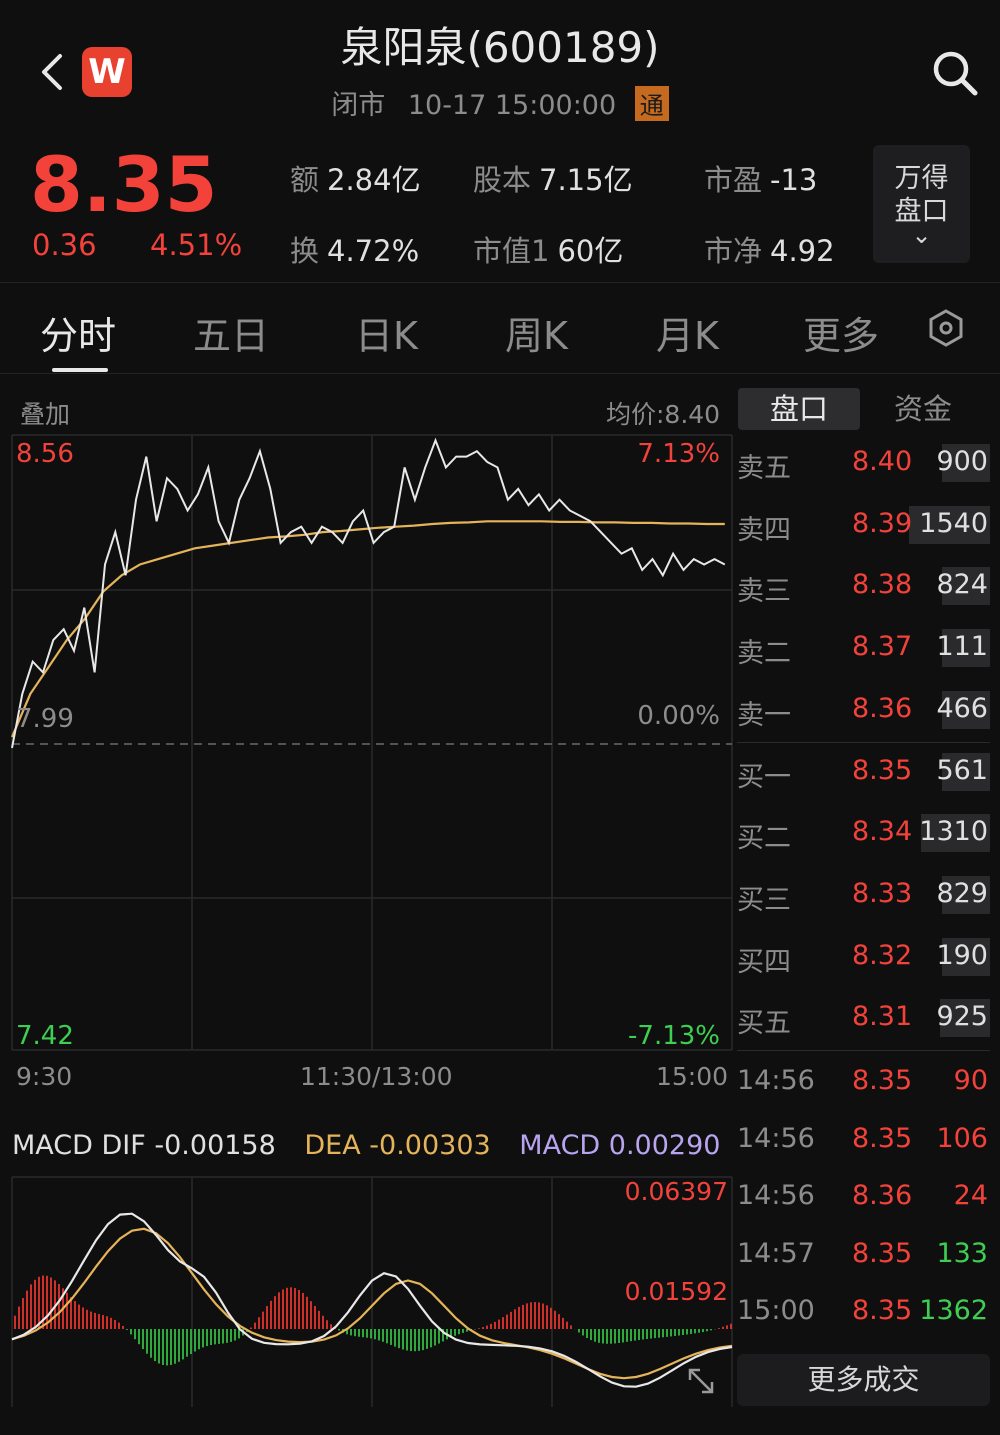 The image size is (1000, 1435). Describe the element at coordinates (882, 1195) in the screenshot. I see `trade-price: 8.36` at that location.